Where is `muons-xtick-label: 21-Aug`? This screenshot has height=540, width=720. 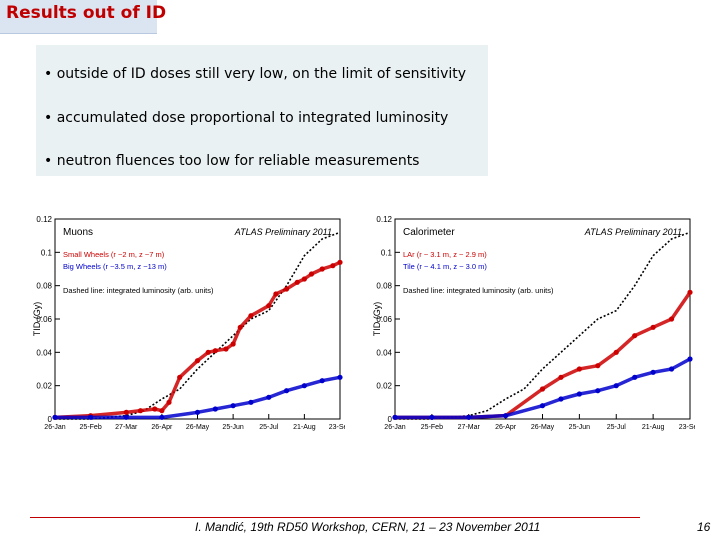
muons-xtick-label: 21-Aug is located at coordinates (304, 427).